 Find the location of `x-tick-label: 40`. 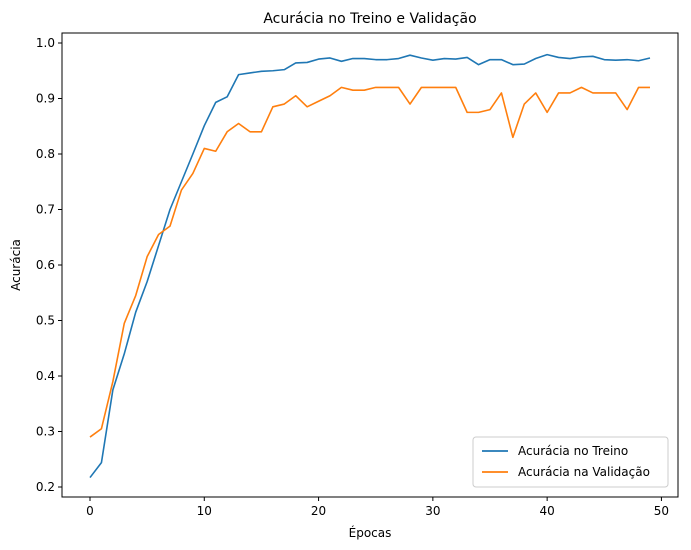

x-tick-label: 40 is located at coordinates (547, 511).